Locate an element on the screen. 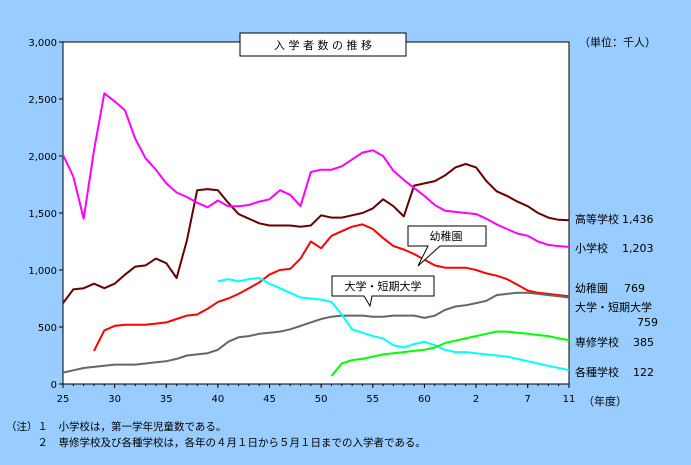  series-label-yochi-value: 769 is located at coordinates (634, 288).